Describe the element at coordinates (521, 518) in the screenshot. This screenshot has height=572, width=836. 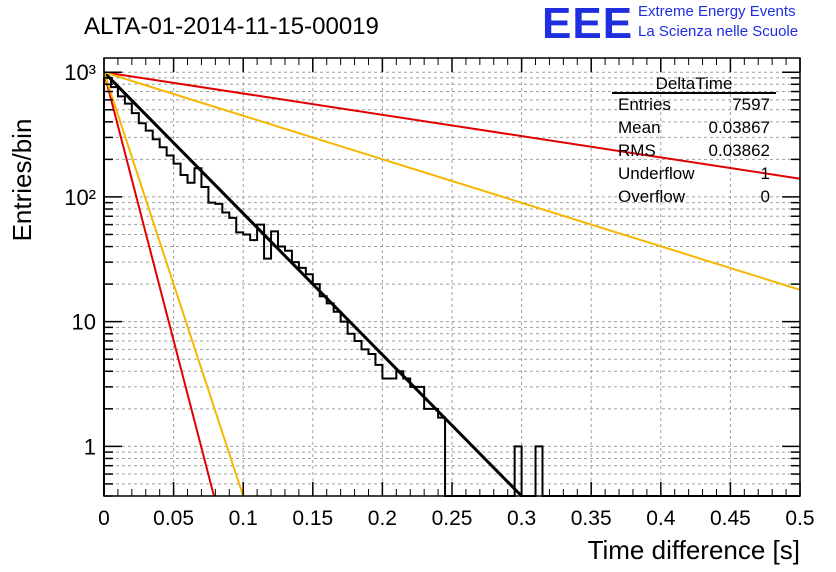
I see `x-tick-label: 0.3` at that location.